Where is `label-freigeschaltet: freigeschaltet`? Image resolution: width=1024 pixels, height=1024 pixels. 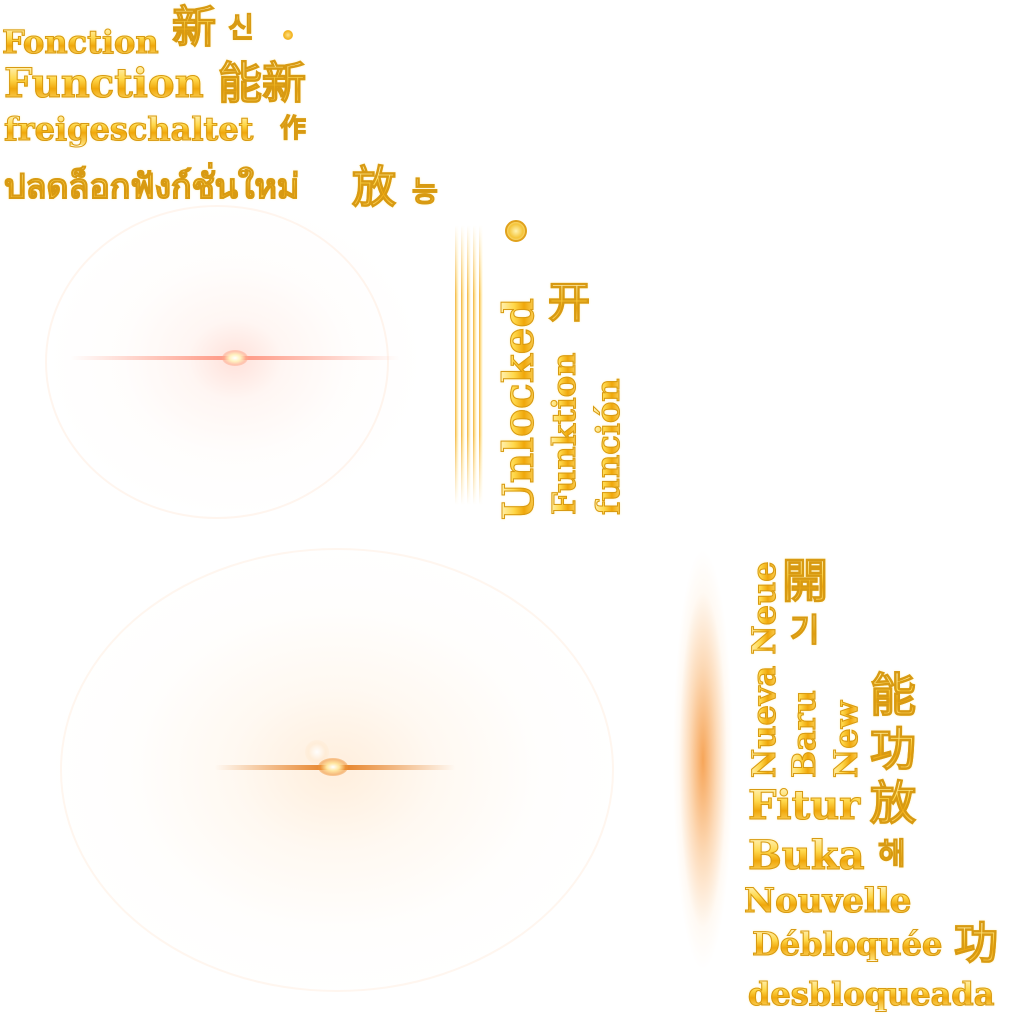
label-freigeschaltet: freigeschaltet is located at coordinates (128, 129).